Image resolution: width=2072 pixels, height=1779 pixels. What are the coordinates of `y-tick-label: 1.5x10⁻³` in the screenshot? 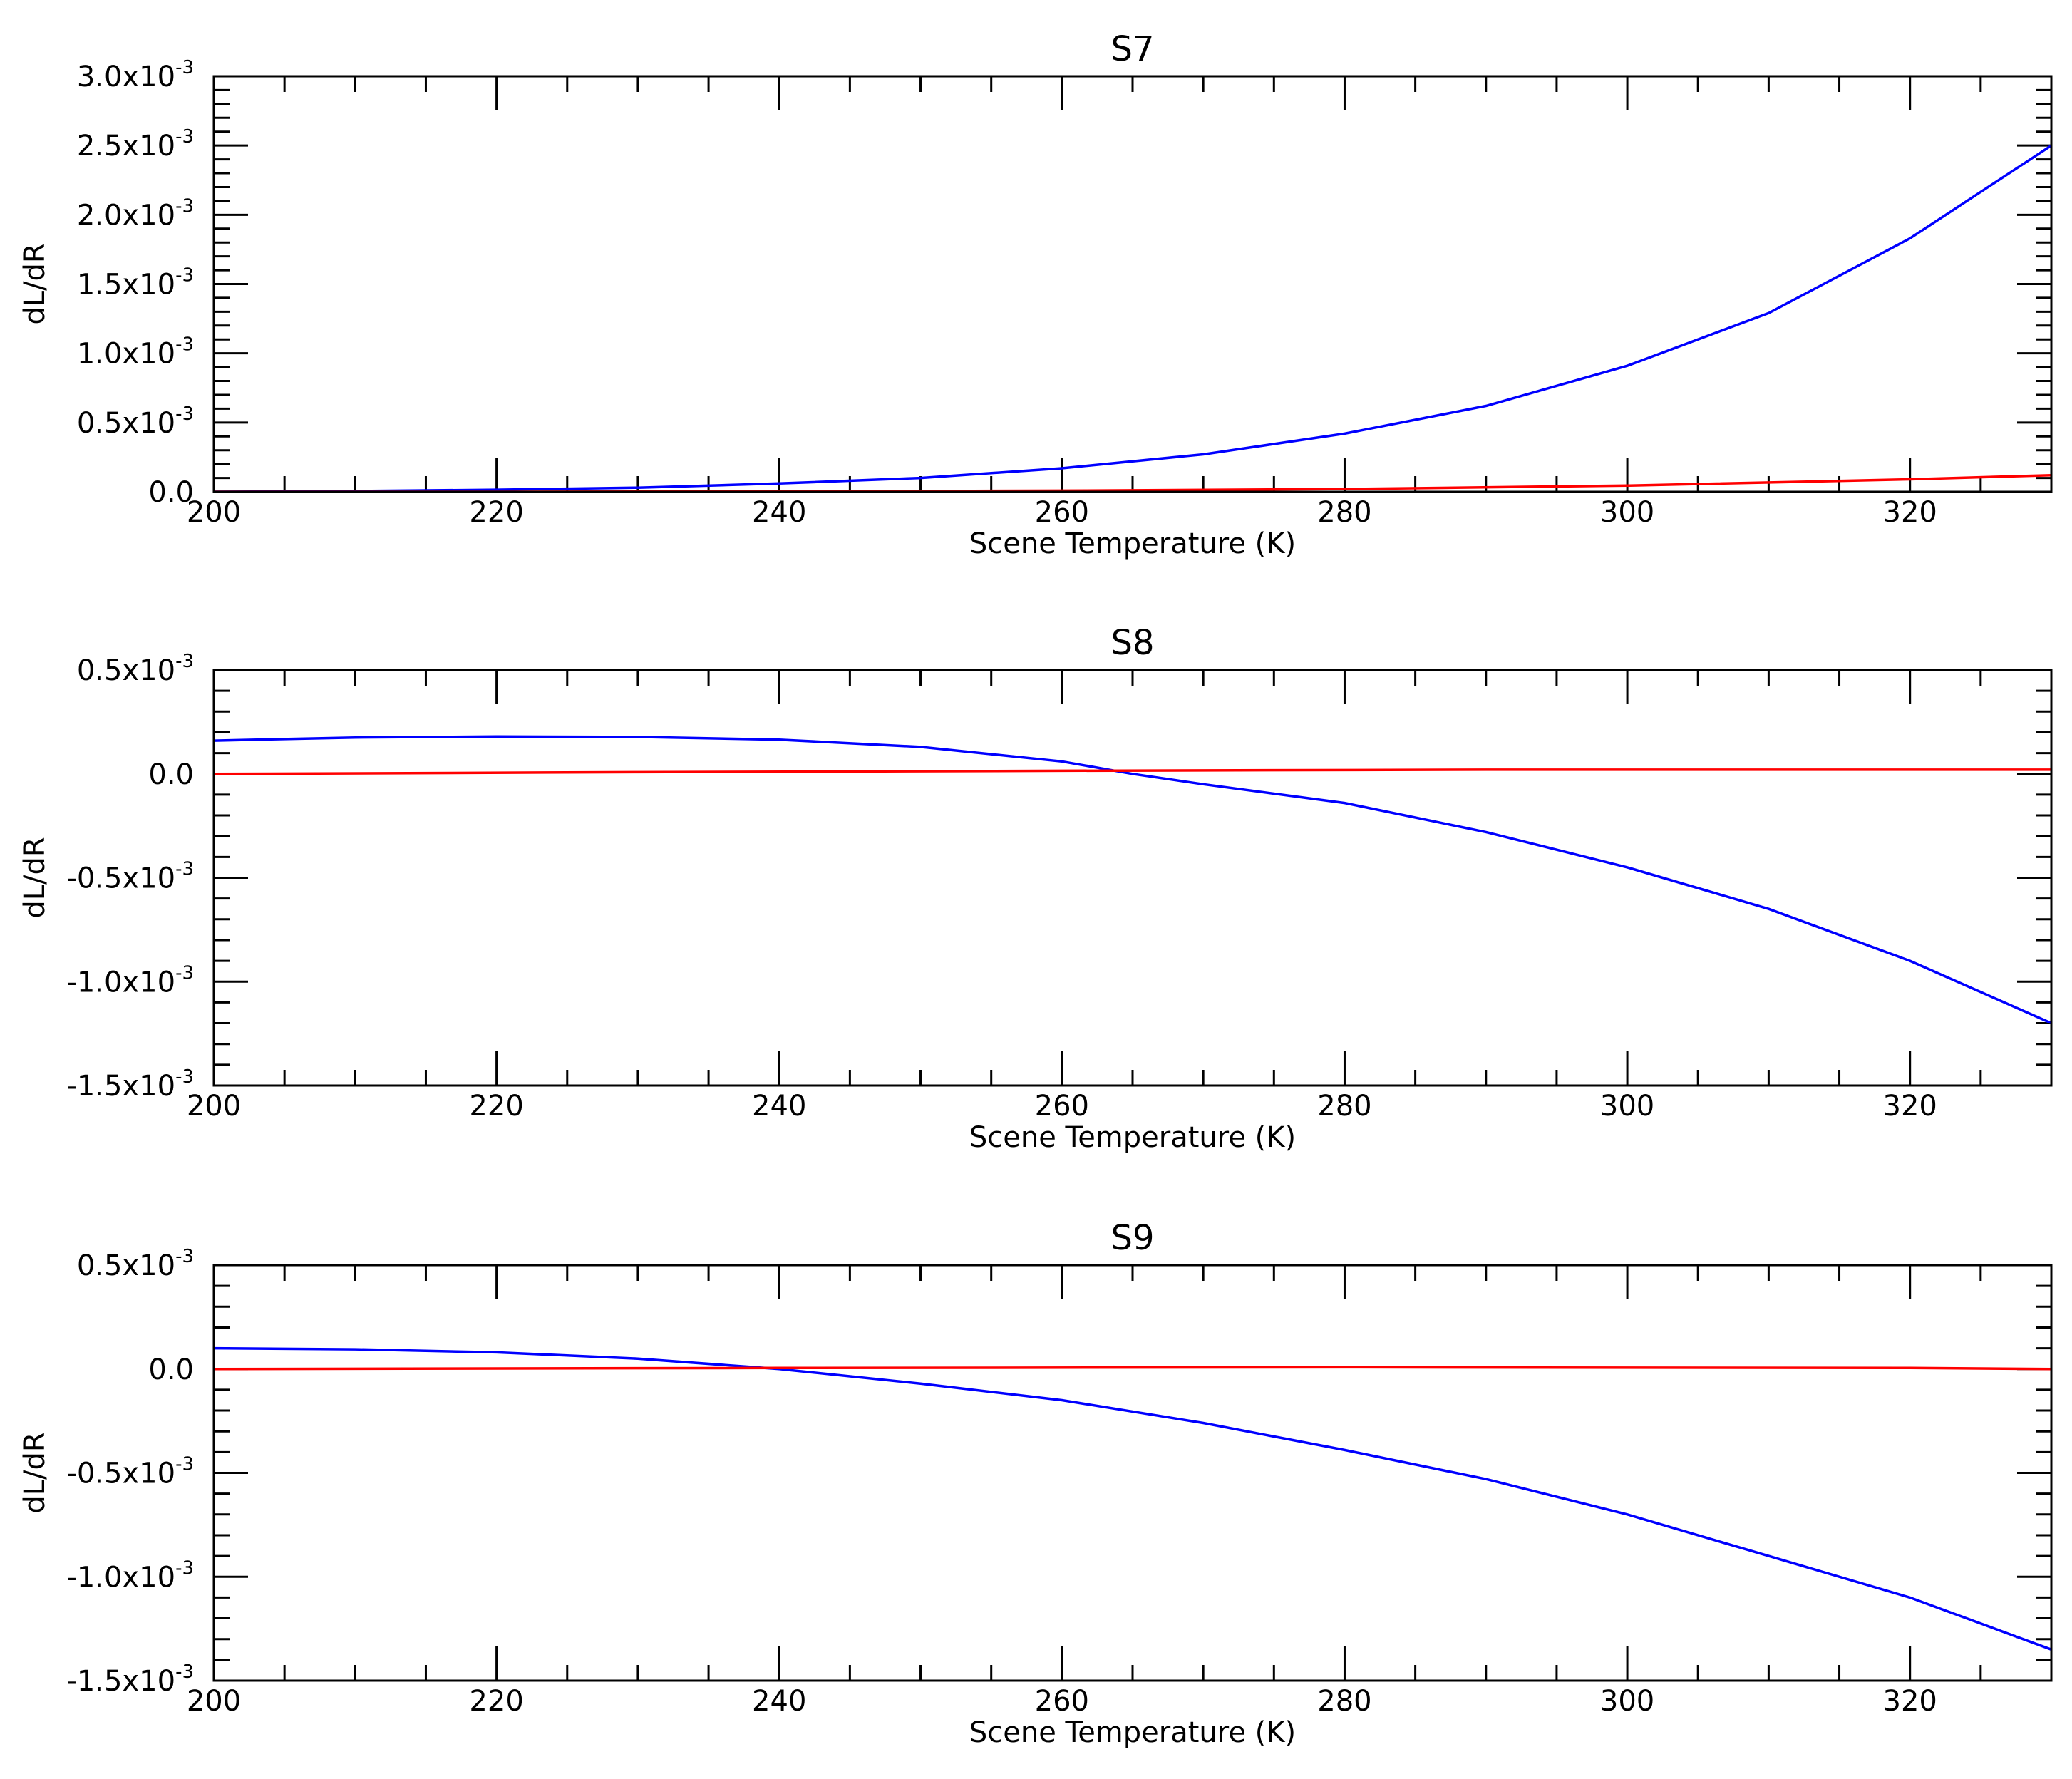 It's located at (136, 283).